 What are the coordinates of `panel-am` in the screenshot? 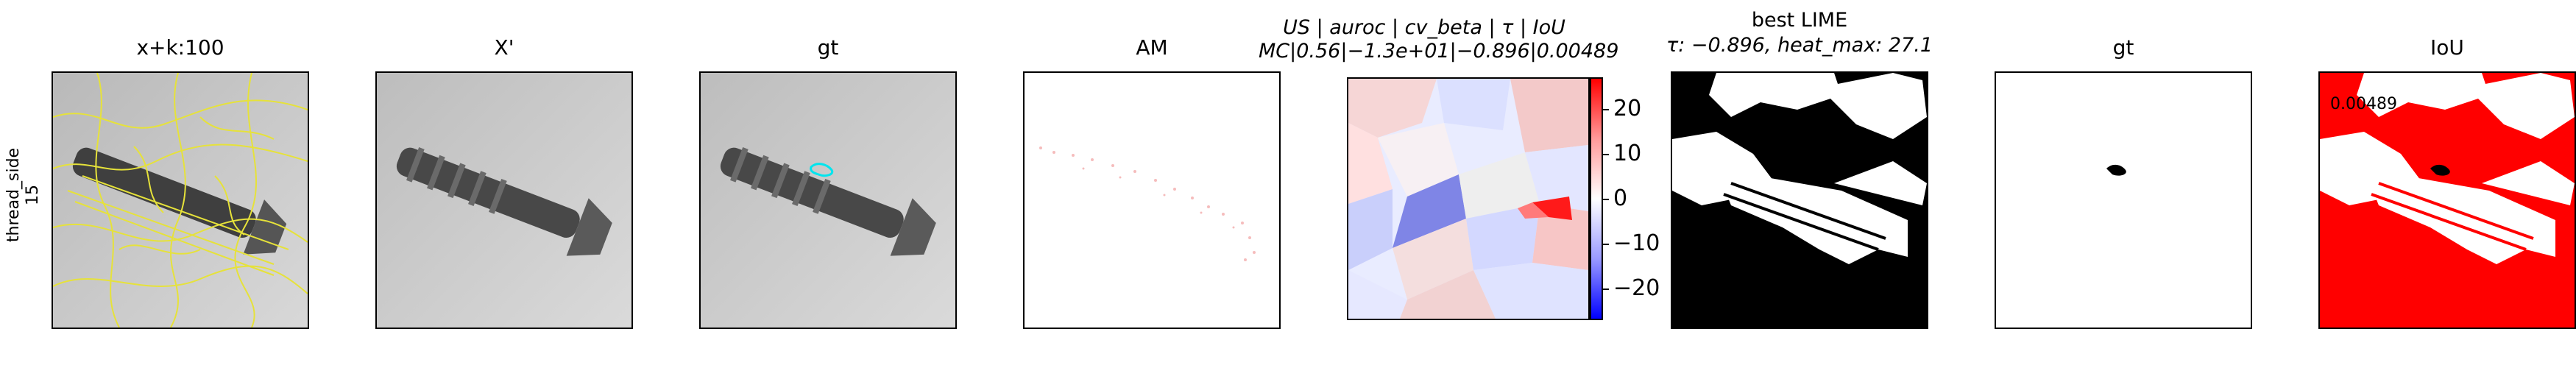 It's located at (1152, 200).